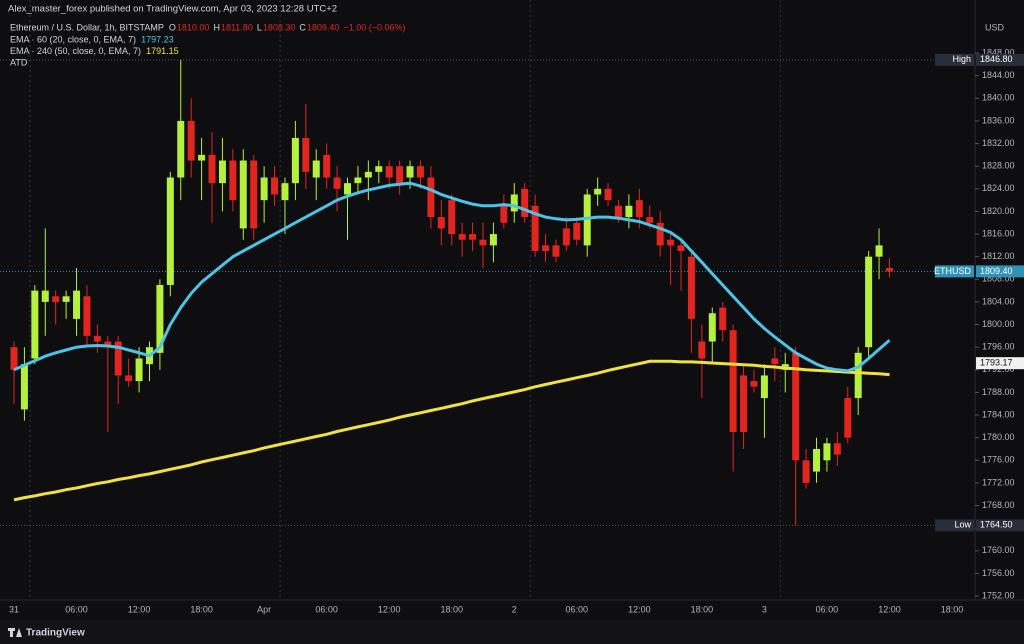 Image resolution: width=1024 pixels, height=644 pixels. What do you see at coordinates (996, 59) in the screenshot?
I see `price-badge-value: 1846.80` at bounding box center [996, 59].